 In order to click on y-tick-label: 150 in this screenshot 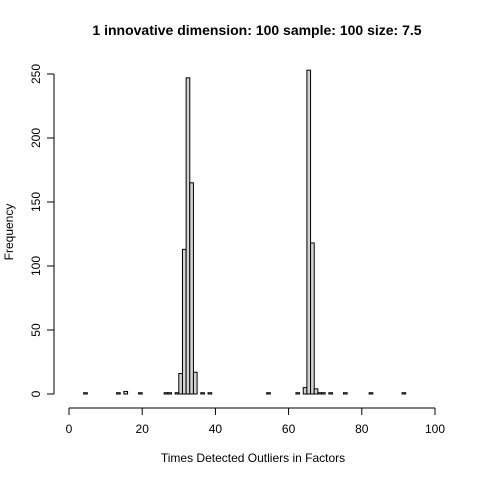, I will do `click(36, 202)`.